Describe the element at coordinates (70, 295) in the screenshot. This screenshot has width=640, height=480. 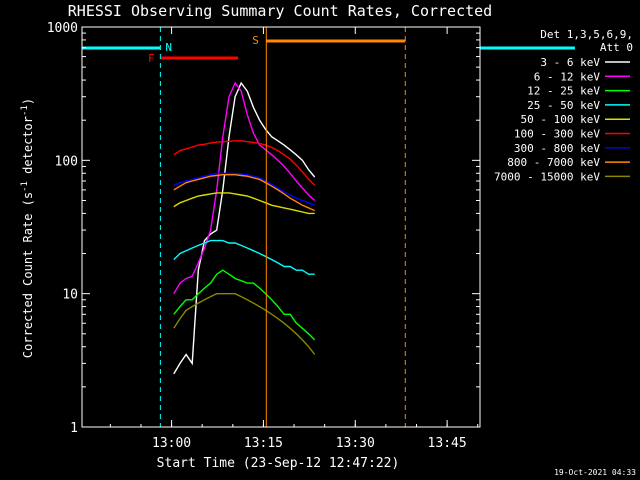
I see `y-tick-label: 10` at that location.